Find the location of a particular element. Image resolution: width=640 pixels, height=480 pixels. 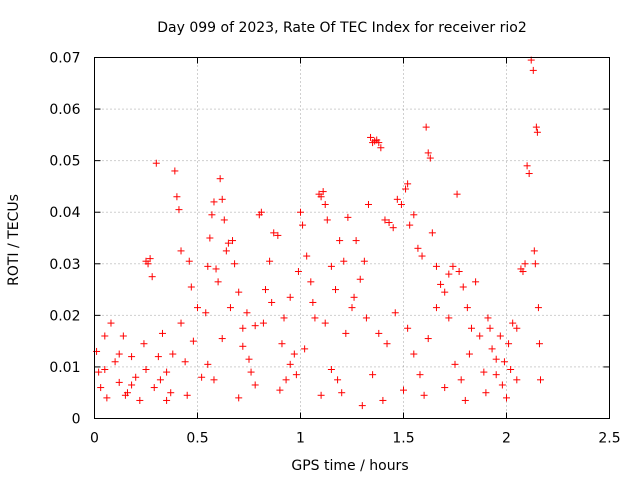

y-tick-label: 0.05 is located at coordinates (64, 162).